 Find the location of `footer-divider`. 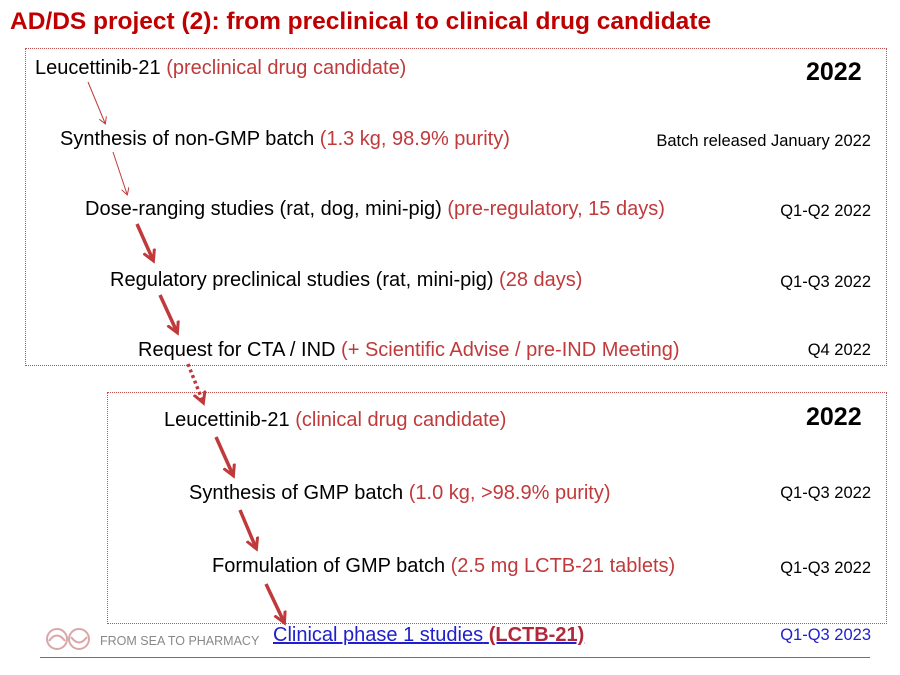

footer-divider is located at coordinates (455, 657).